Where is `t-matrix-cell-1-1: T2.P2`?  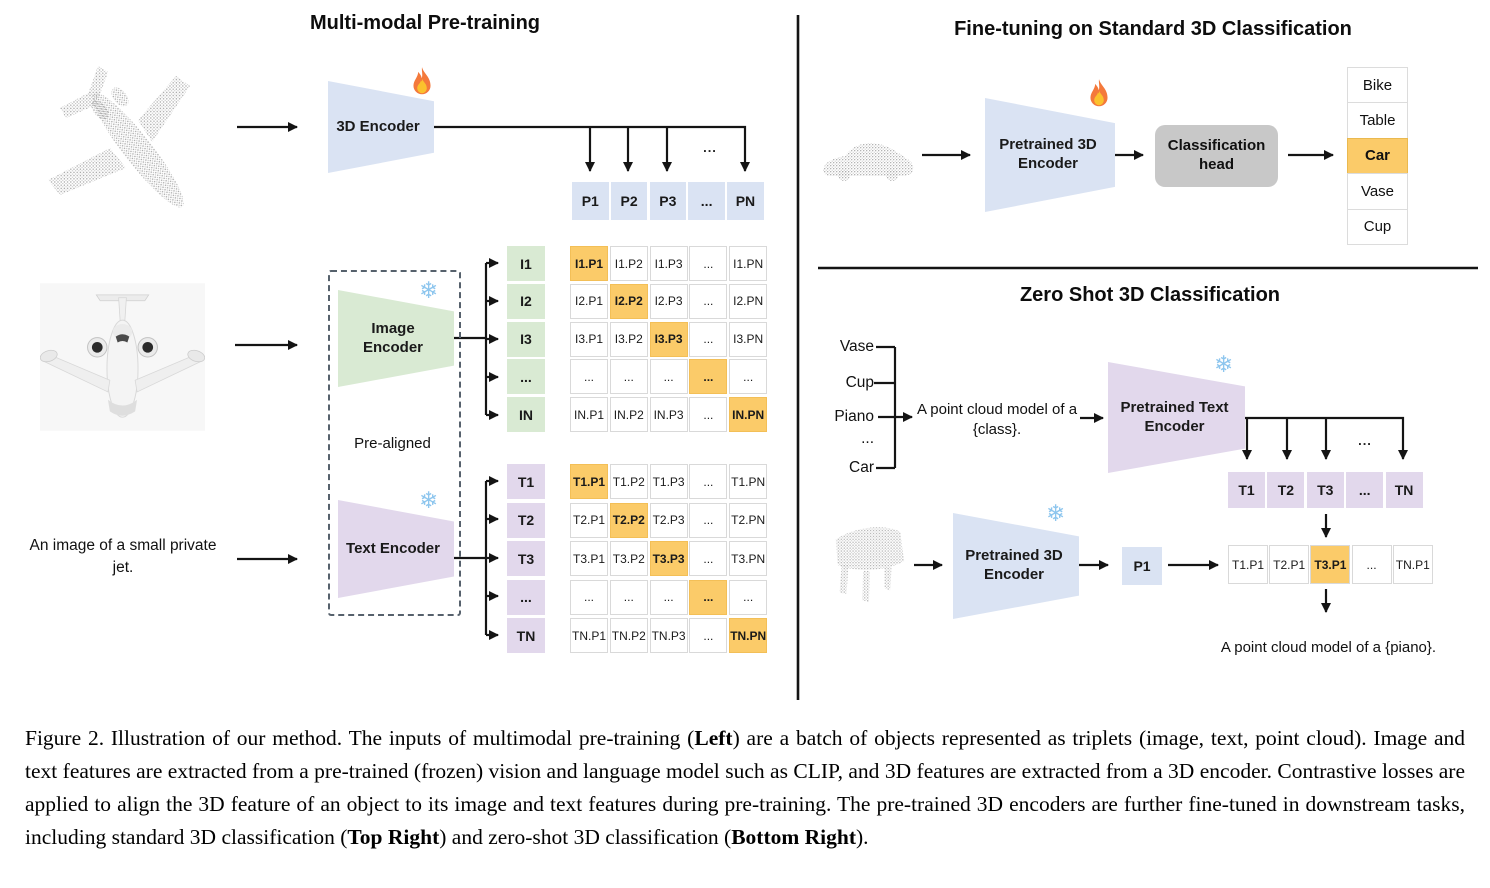
t-matrix-cell-1-1: T2.P2 is located at coordinates (628, 520).